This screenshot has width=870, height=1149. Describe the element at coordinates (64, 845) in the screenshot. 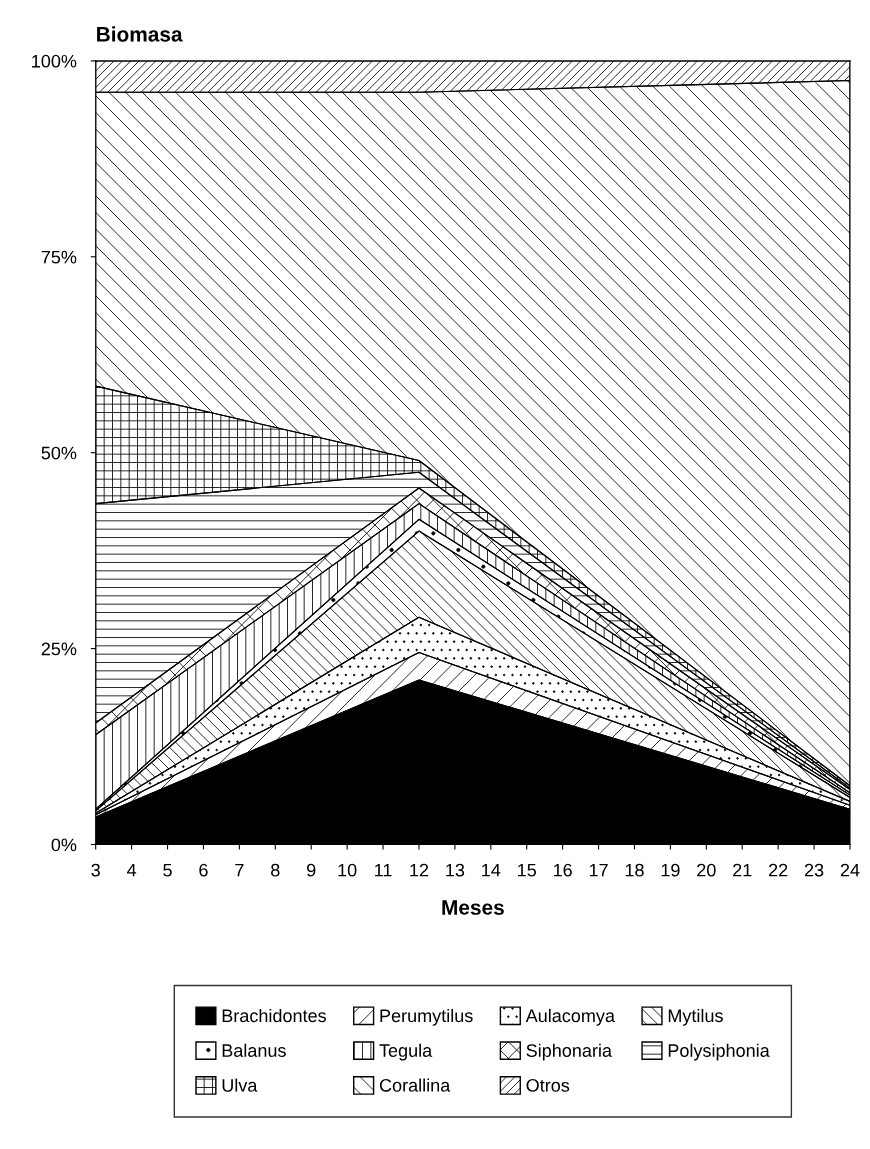

I see `y-tick-label: 0%` at that location.